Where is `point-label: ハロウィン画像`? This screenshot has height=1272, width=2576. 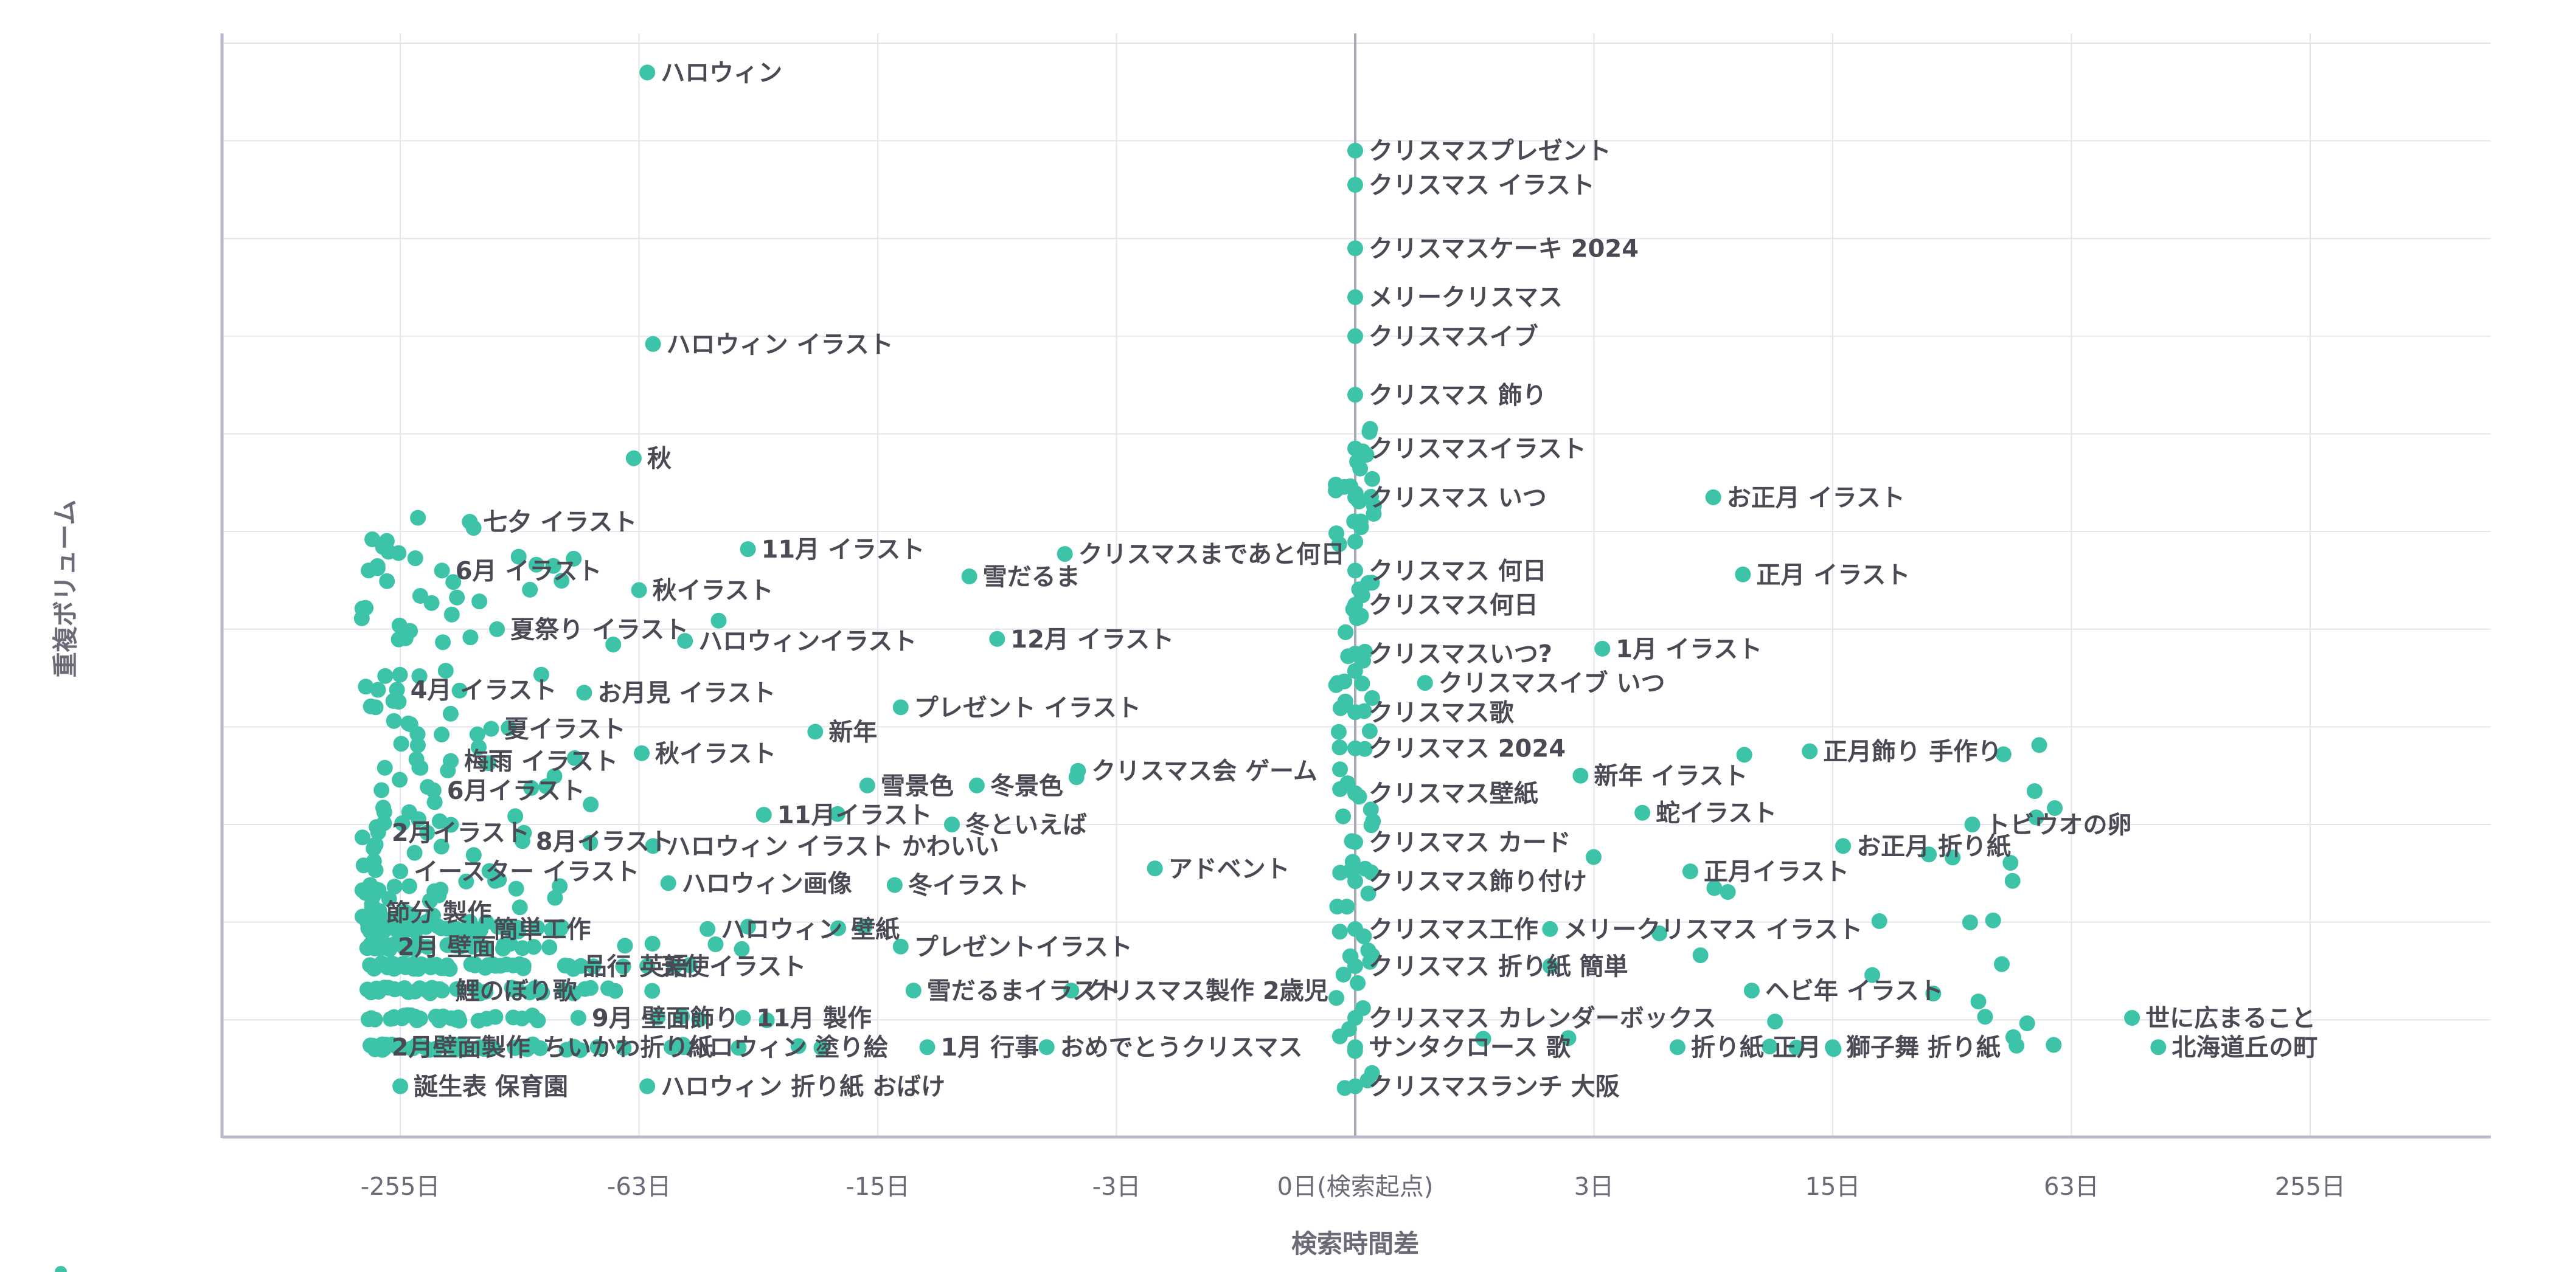 point-label: ハロウィン画像 is located at coordinates (767, 883).